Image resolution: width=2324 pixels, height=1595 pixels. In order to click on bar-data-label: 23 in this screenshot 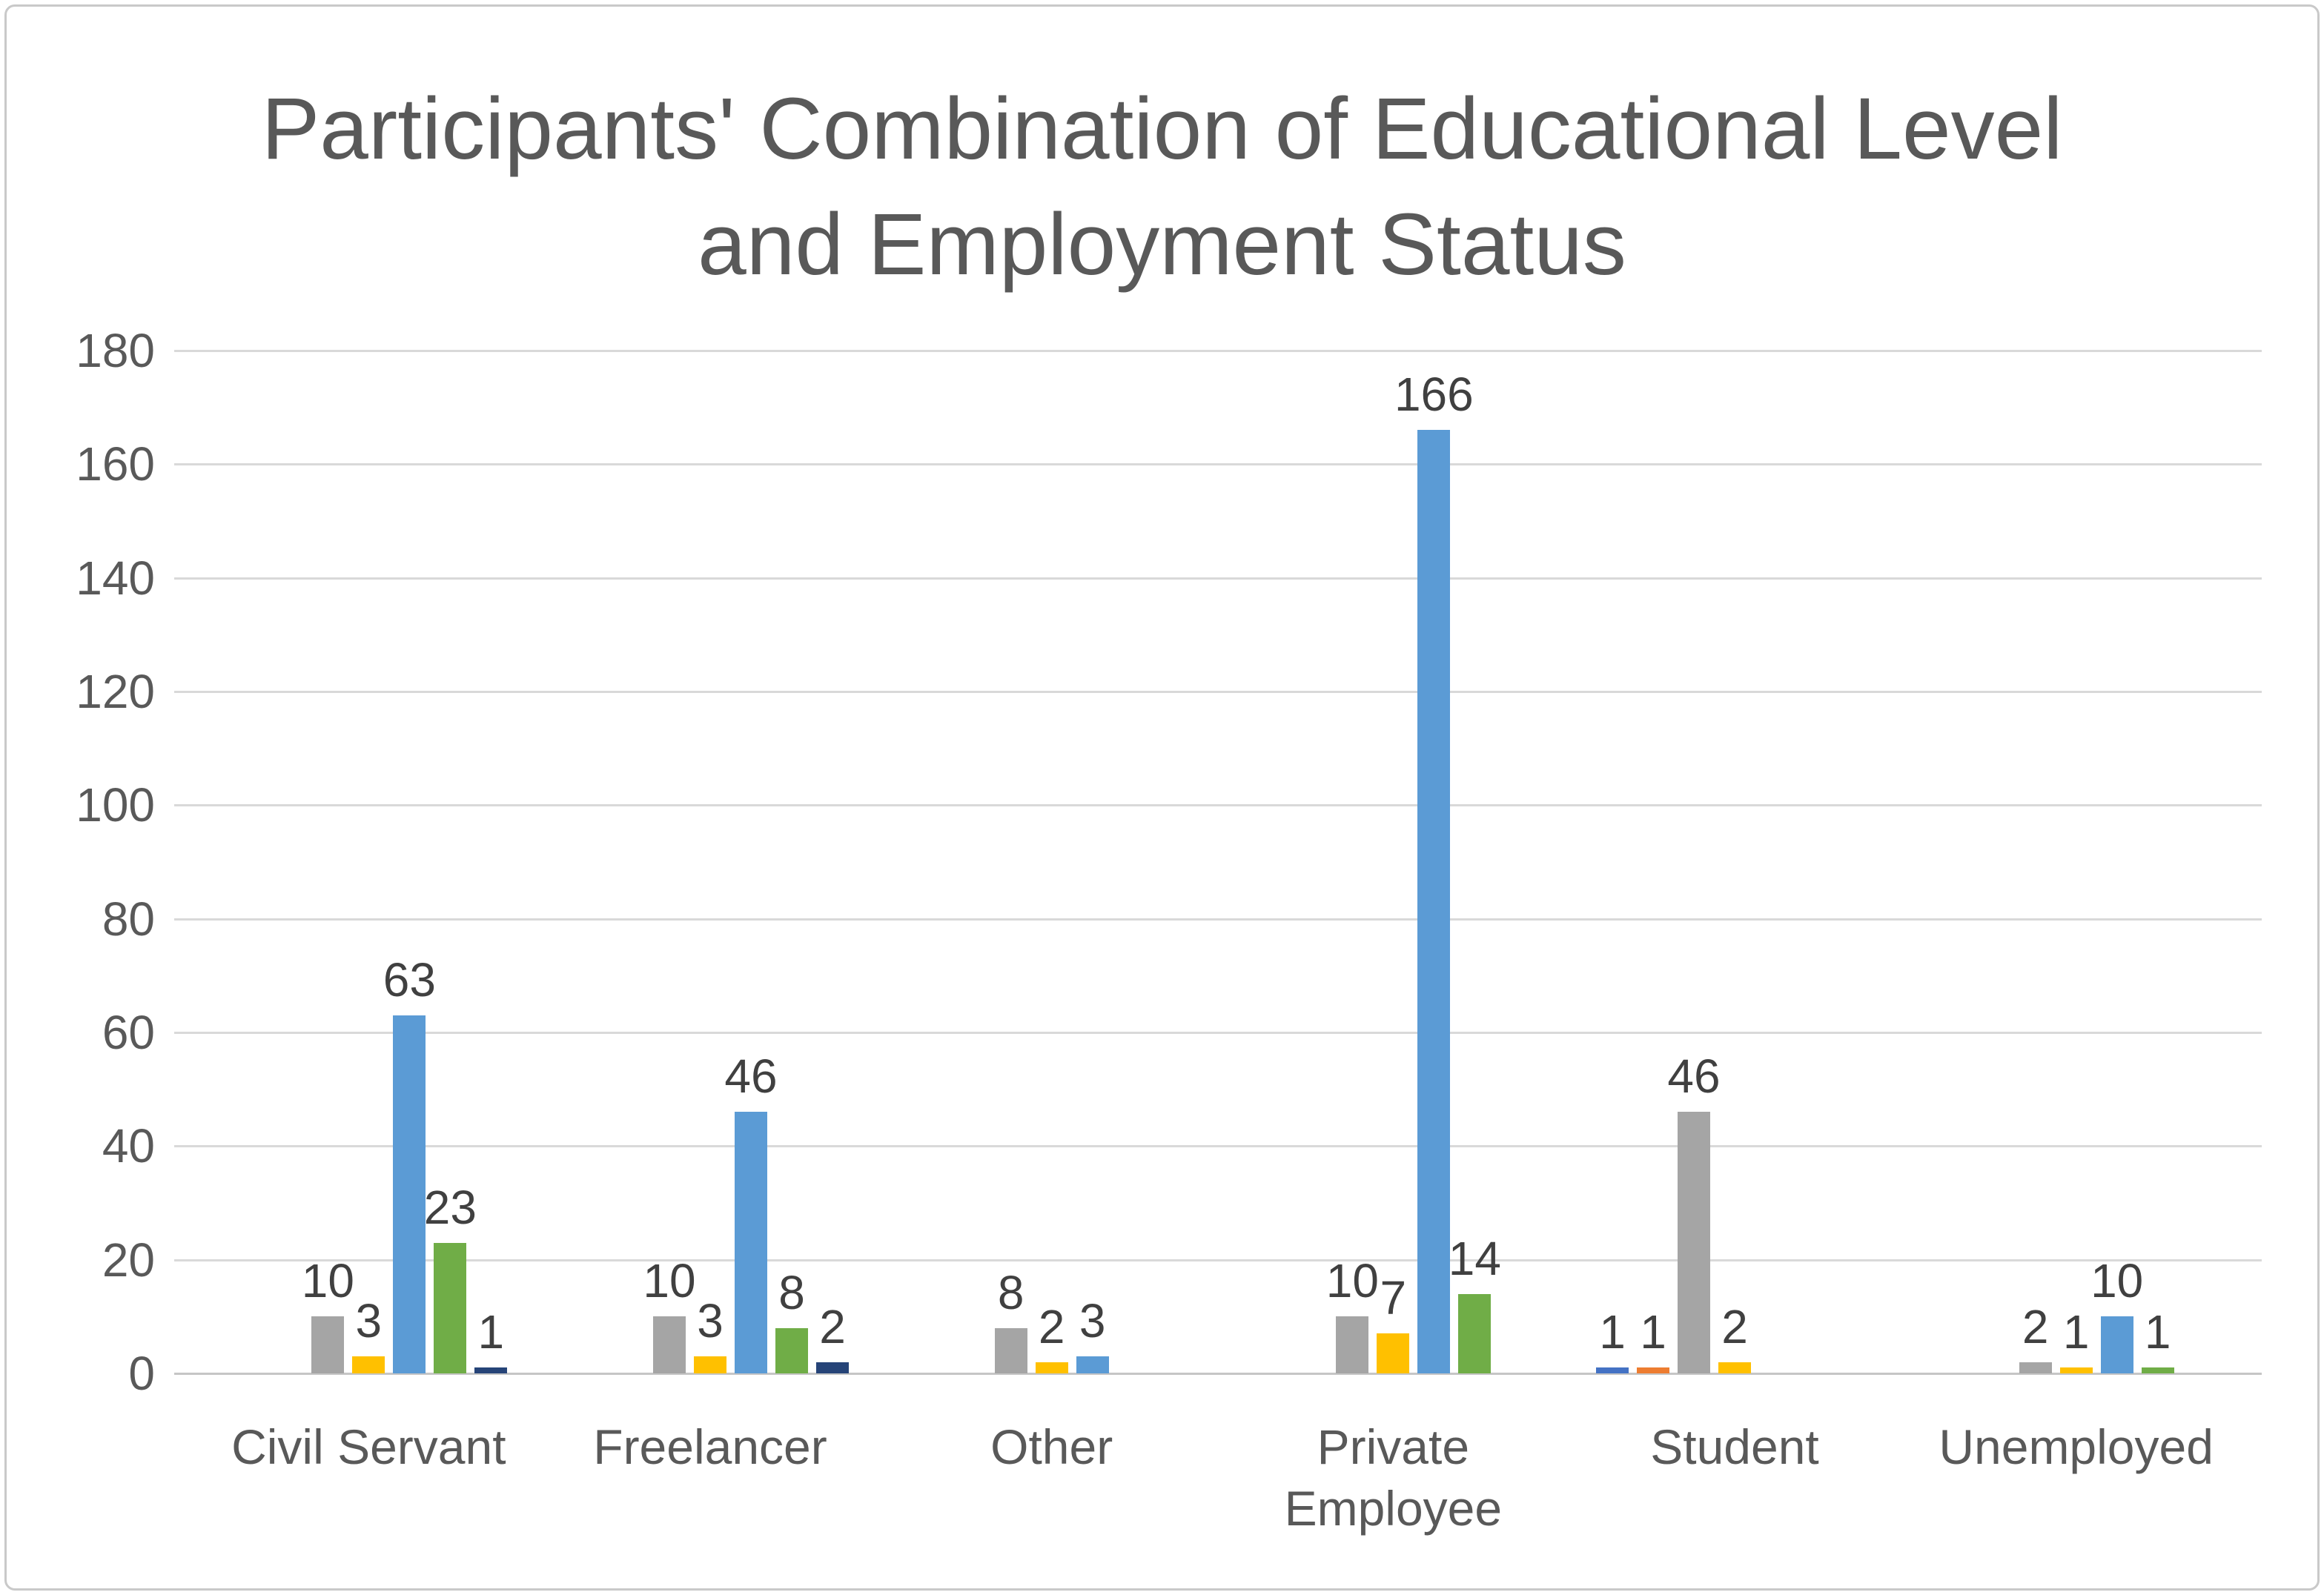, I will do `click(450, 1207)`.